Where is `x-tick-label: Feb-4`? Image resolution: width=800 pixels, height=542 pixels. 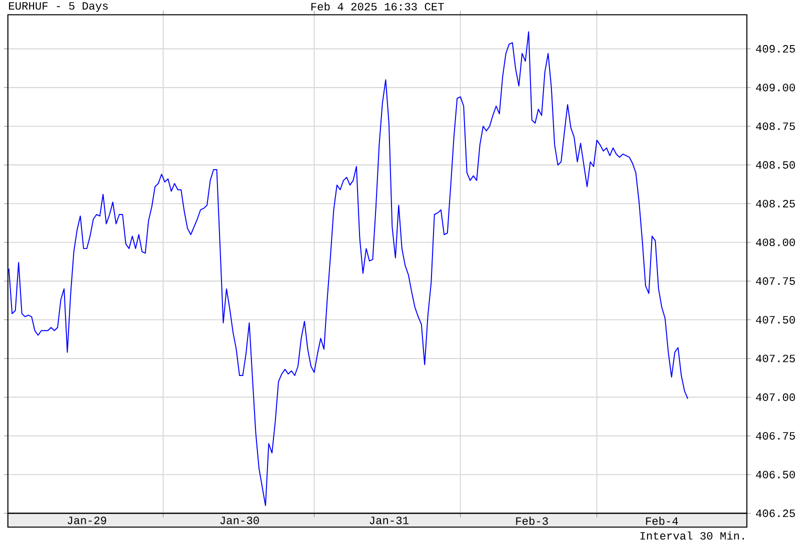 x-tick-label: Feb-4 is located at coordinates (662, 520).